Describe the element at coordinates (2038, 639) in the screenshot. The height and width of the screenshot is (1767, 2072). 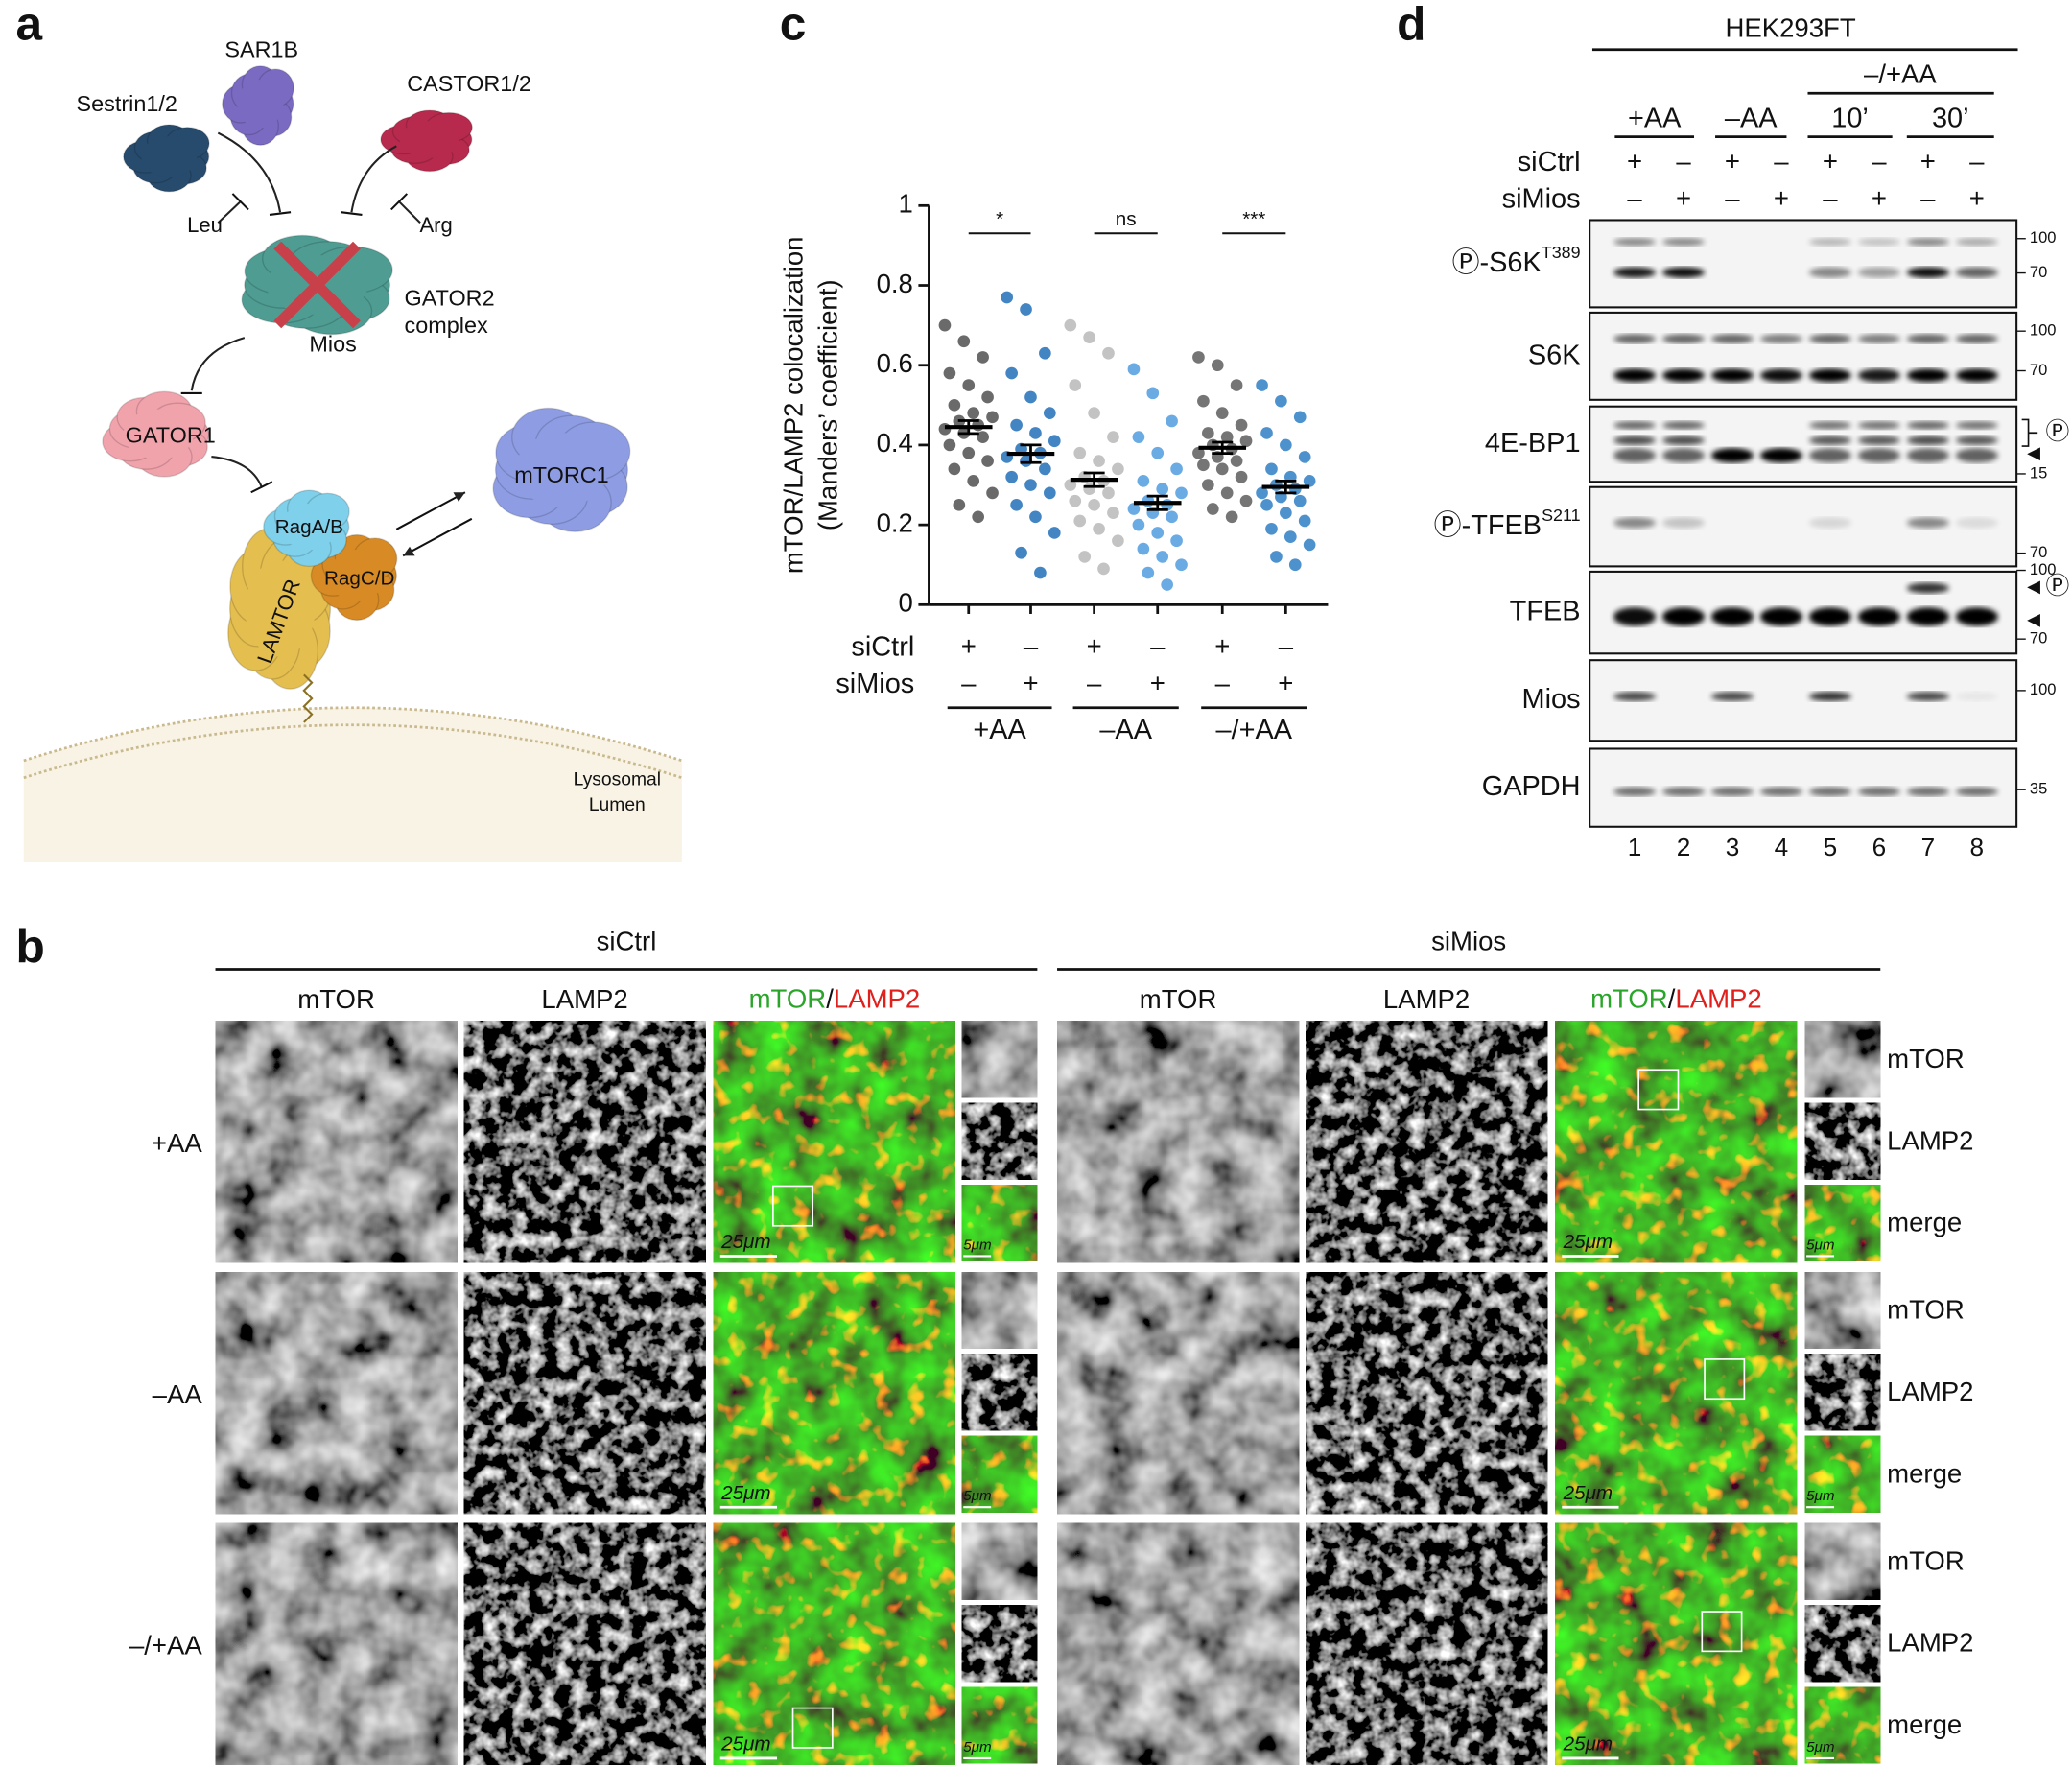
I see `marker-label: 70` at that location.